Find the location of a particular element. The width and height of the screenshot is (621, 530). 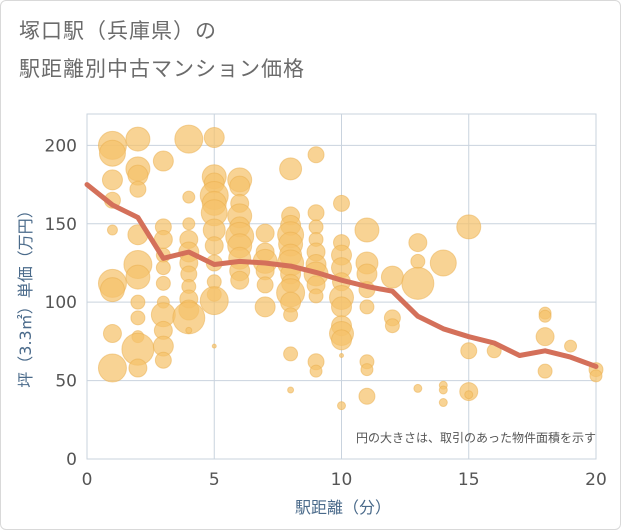

x-tick-label: 5 is located at coordinates (214, 480).